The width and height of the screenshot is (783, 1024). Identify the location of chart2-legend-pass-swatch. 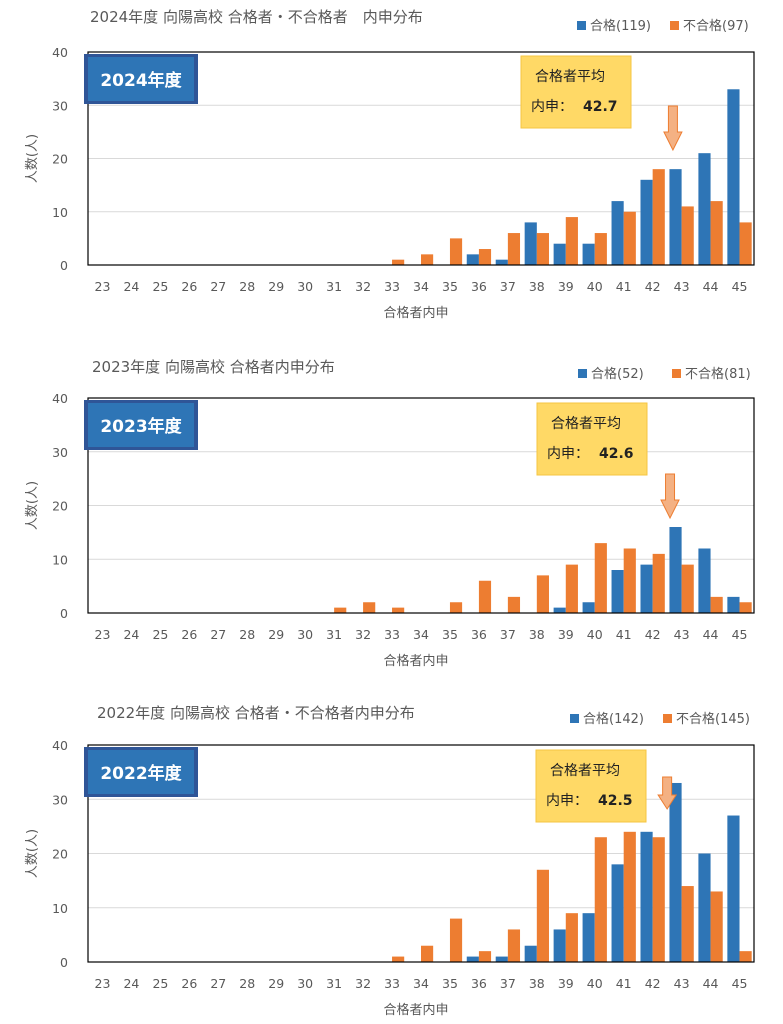
(582, 373).